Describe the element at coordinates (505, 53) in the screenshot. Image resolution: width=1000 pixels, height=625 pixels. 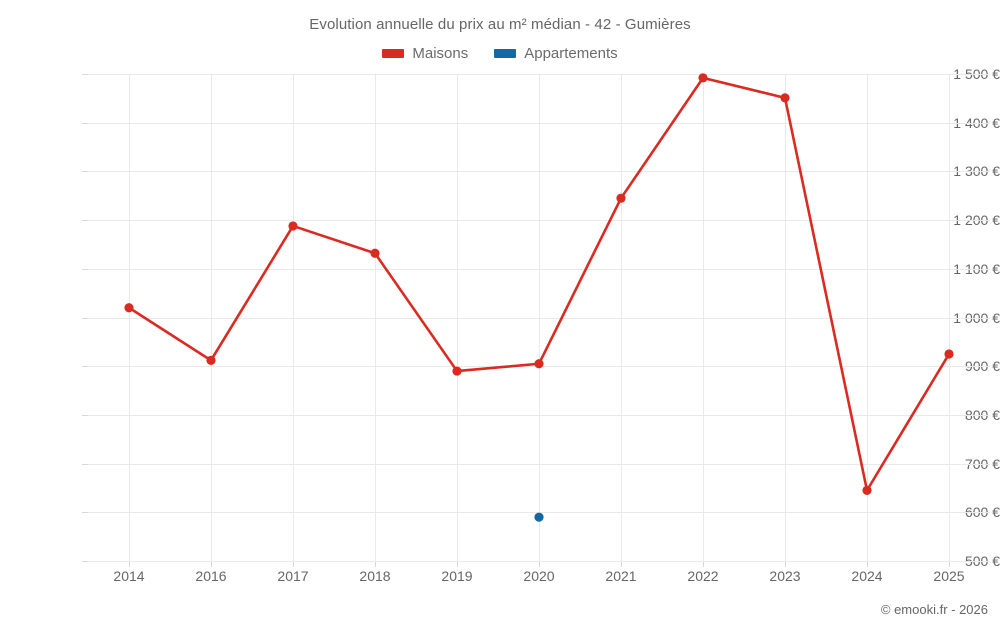
I see `legend-swatch-appartements` at that location.